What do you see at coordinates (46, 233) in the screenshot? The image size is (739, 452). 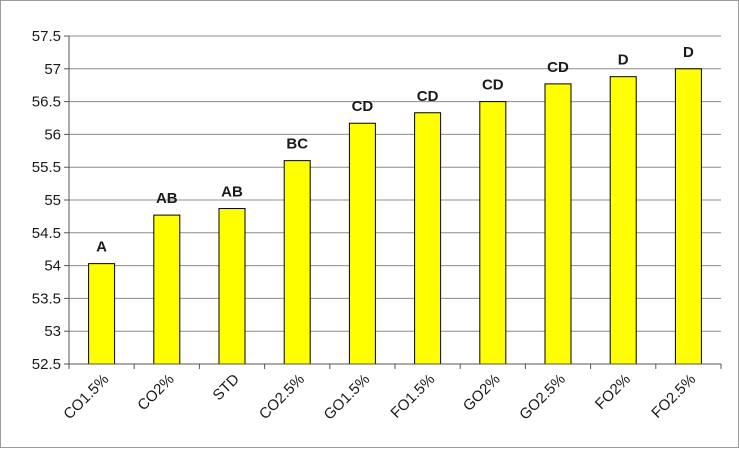 I see `y-tick-label: 54.5` at bounding box center [46, 233].